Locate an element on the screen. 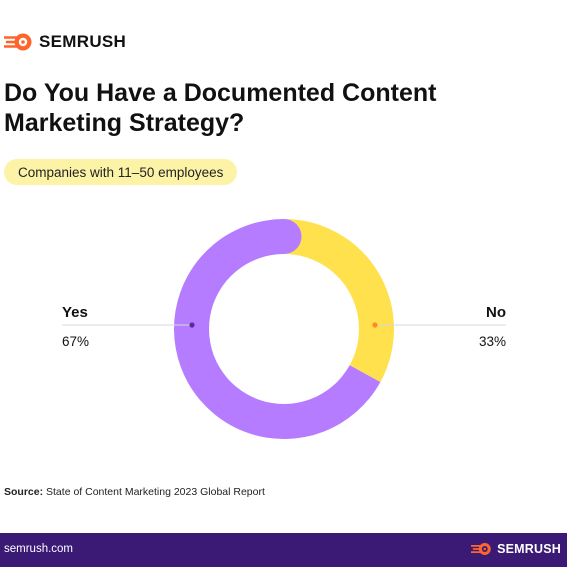  slice-label-yes: Yes is located at coordinates (75, 312).